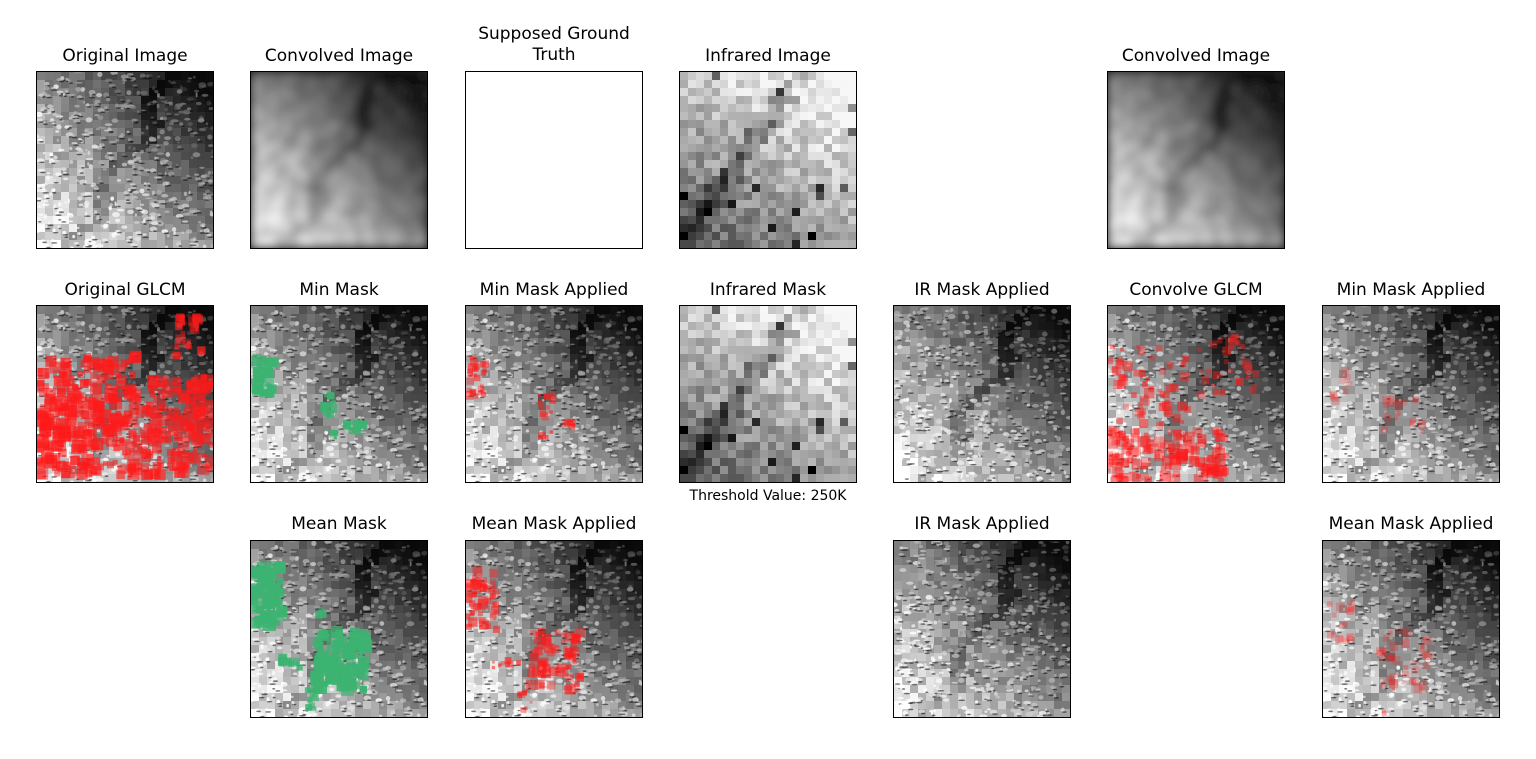 The width and height of the screenshot is (1536, 759). I want to click on panel-min-mask: Min Mask, so click(339, 381).